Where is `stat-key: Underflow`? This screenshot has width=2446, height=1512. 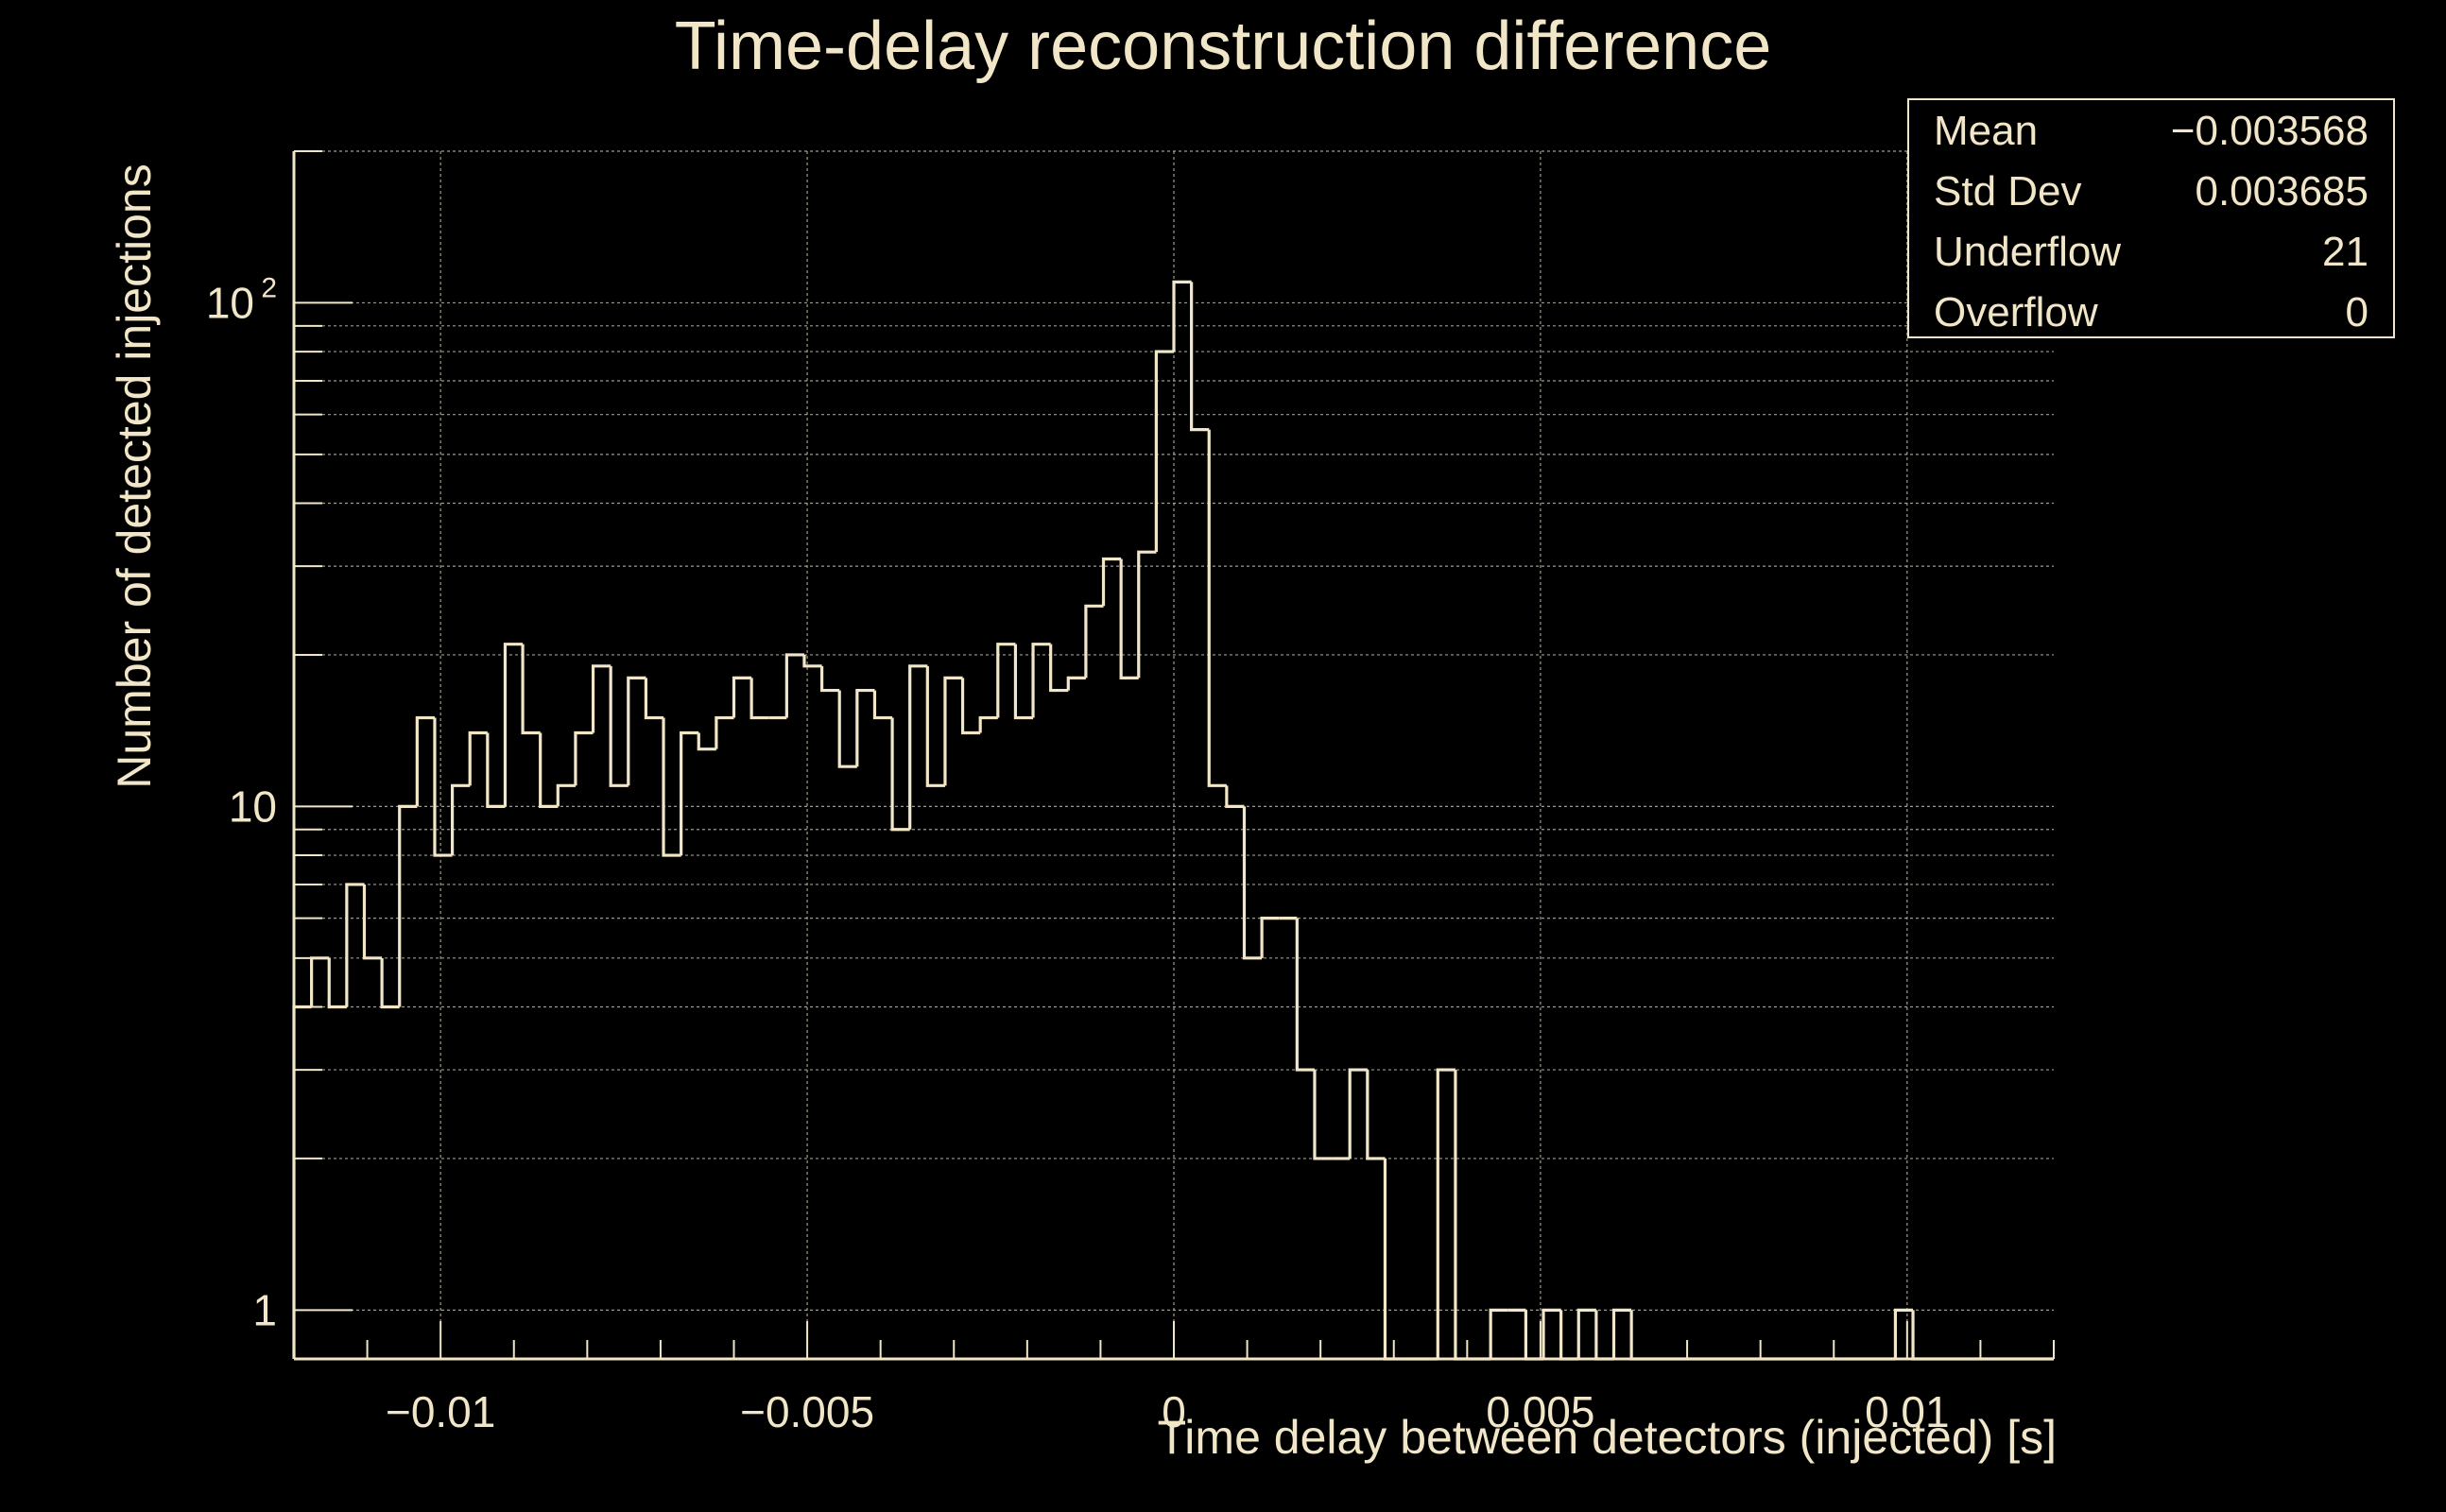
stat-key: Underflow is located at coordinates (2028, 252).